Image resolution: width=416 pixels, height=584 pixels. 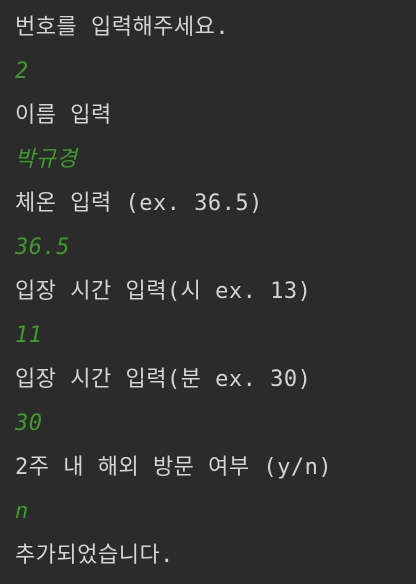 I want to click on prompt-overseas-visit: 2주 내 해외 방문 여부 (y/n), so click(x=174, y=467).